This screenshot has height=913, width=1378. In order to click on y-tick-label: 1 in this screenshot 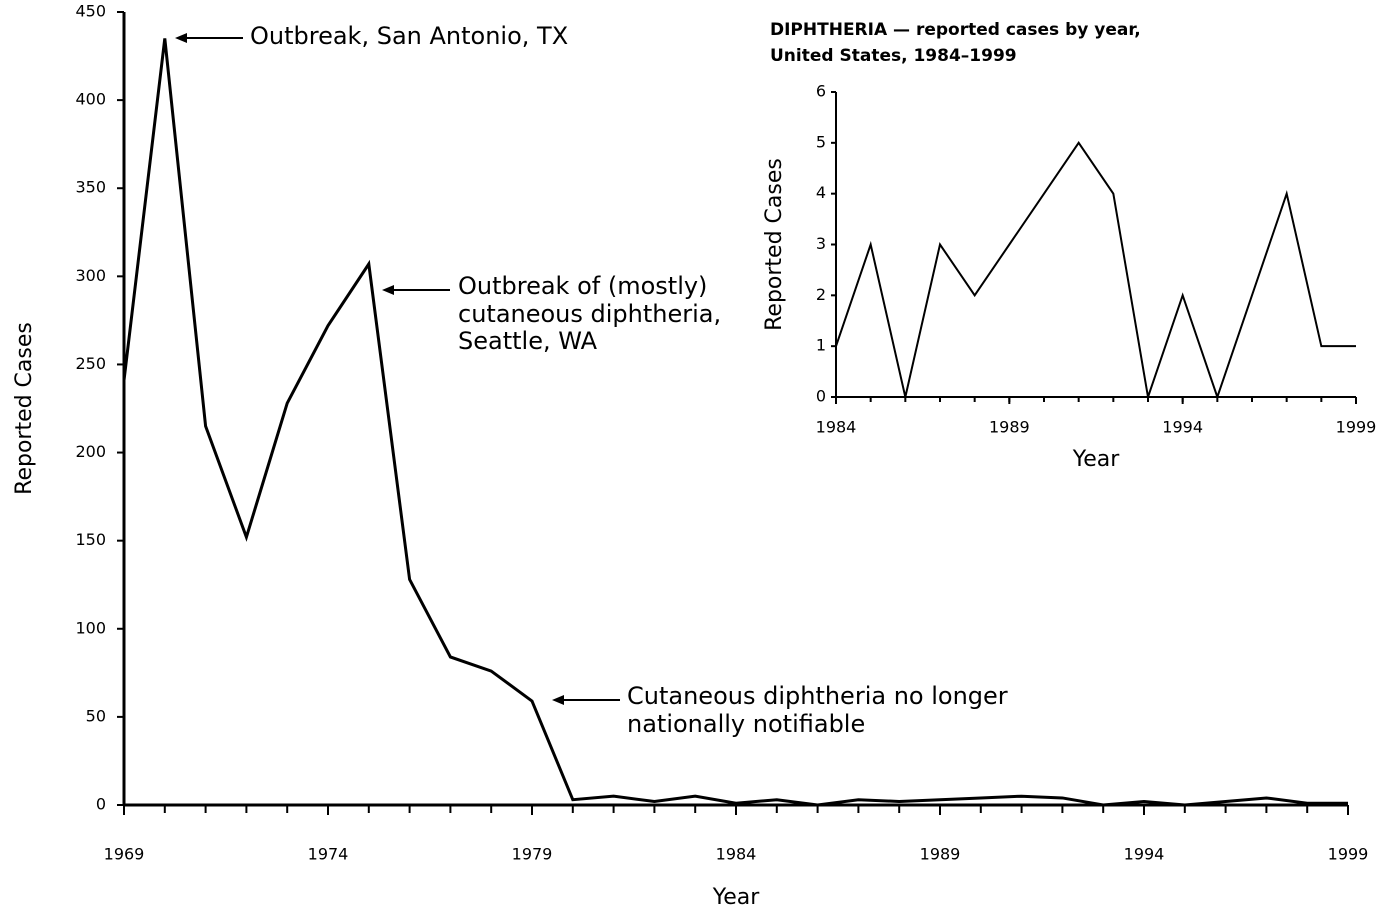, I will do `click(821, 345)`.